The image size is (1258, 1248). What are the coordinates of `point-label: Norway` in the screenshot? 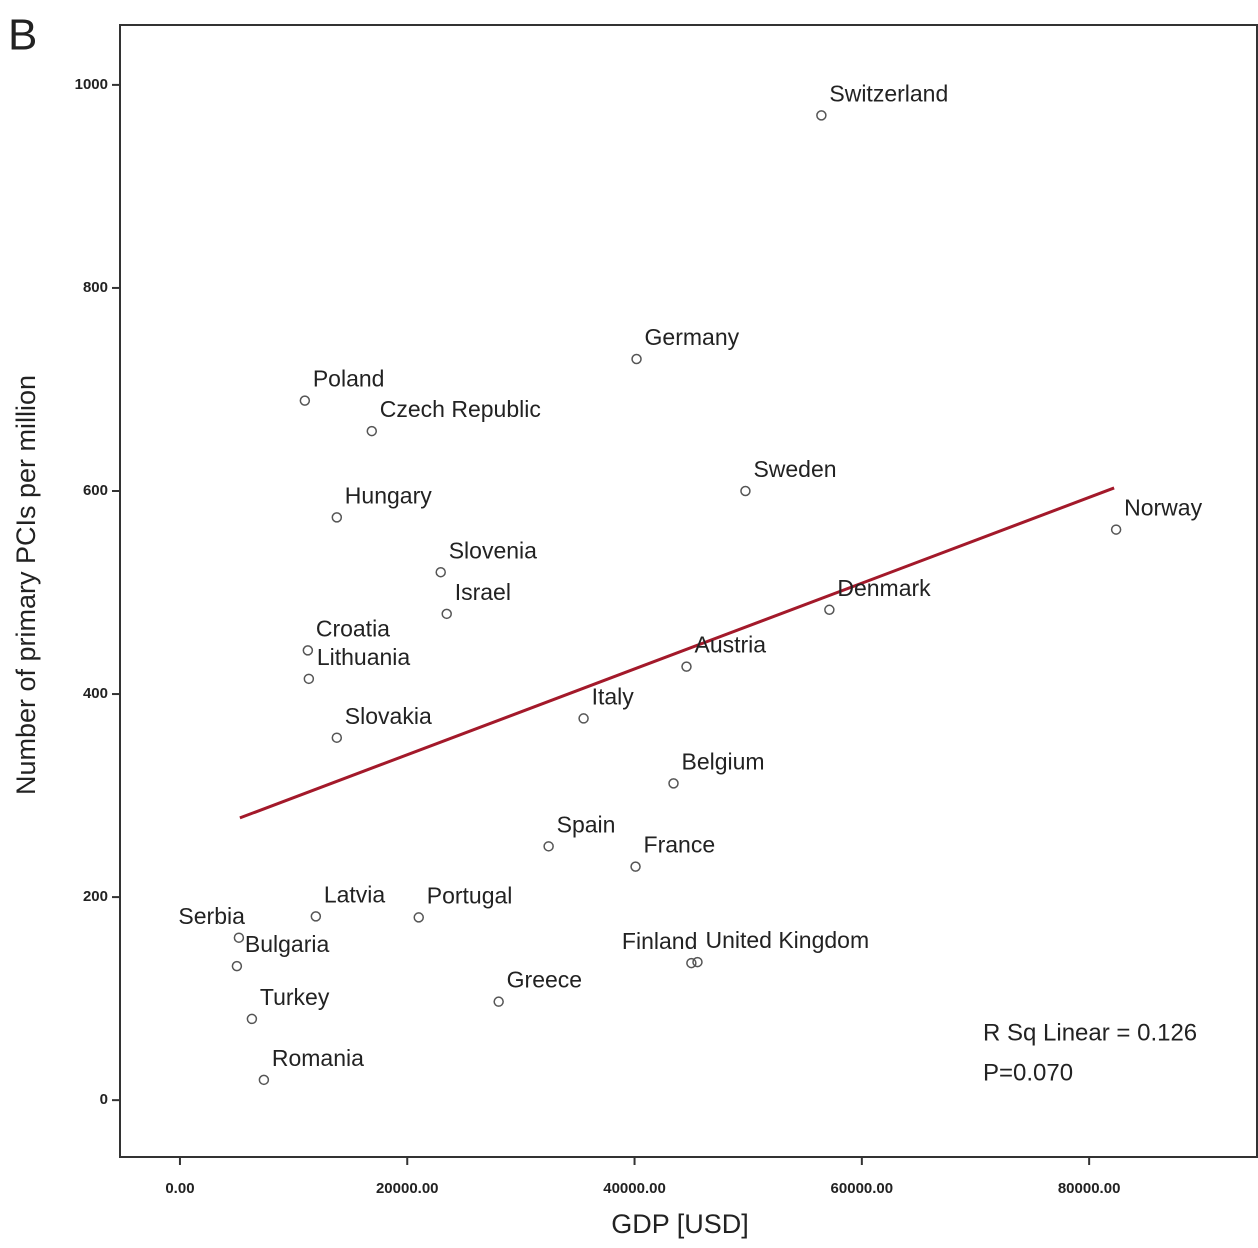 It's located at (1163, 508).